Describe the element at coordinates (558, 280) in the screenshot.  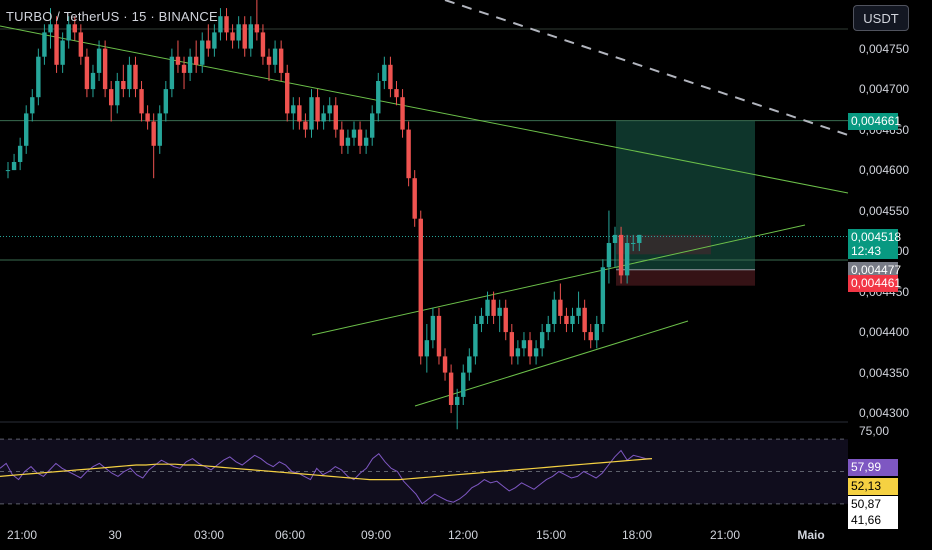
I see `channel-upper-line` at that location.